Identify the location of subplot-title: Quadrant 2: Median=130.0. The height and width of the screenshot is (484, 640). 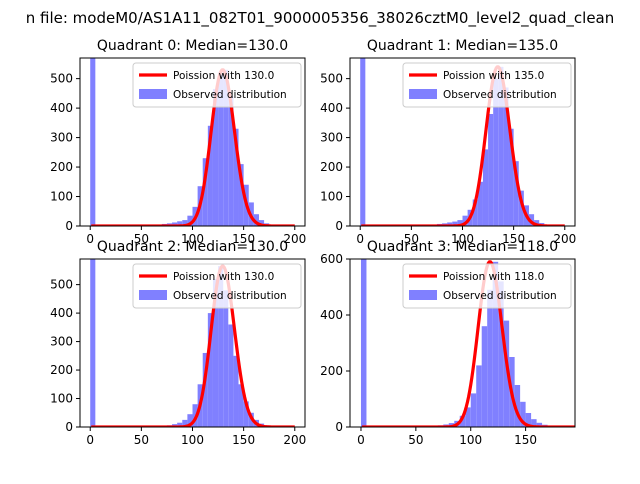
(192, 247).